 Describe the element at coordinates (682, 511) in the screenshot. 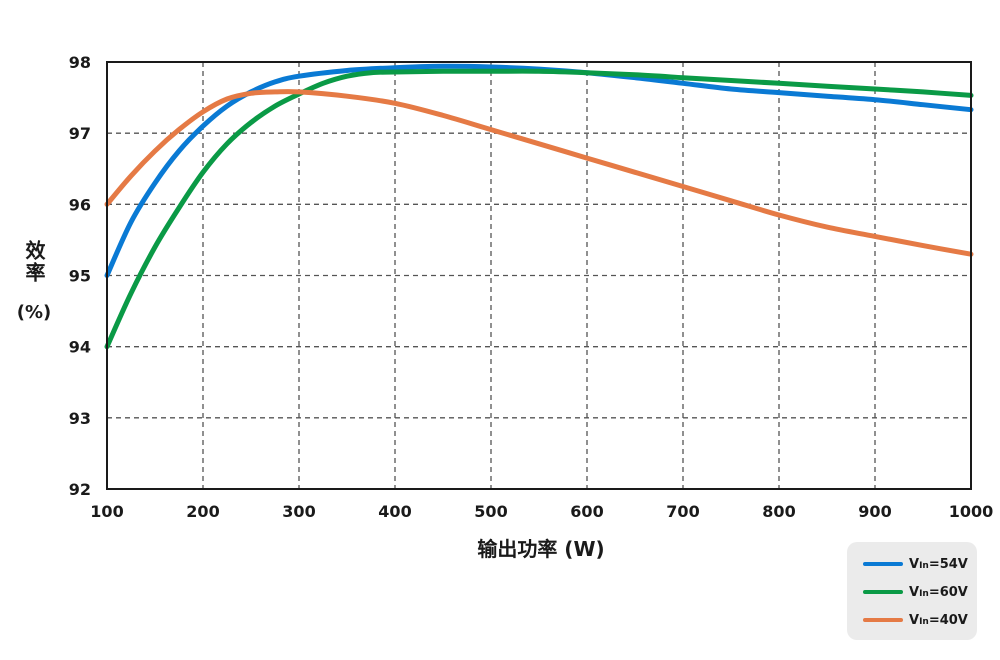

I see `x-tick-label-700: 700` at that location.